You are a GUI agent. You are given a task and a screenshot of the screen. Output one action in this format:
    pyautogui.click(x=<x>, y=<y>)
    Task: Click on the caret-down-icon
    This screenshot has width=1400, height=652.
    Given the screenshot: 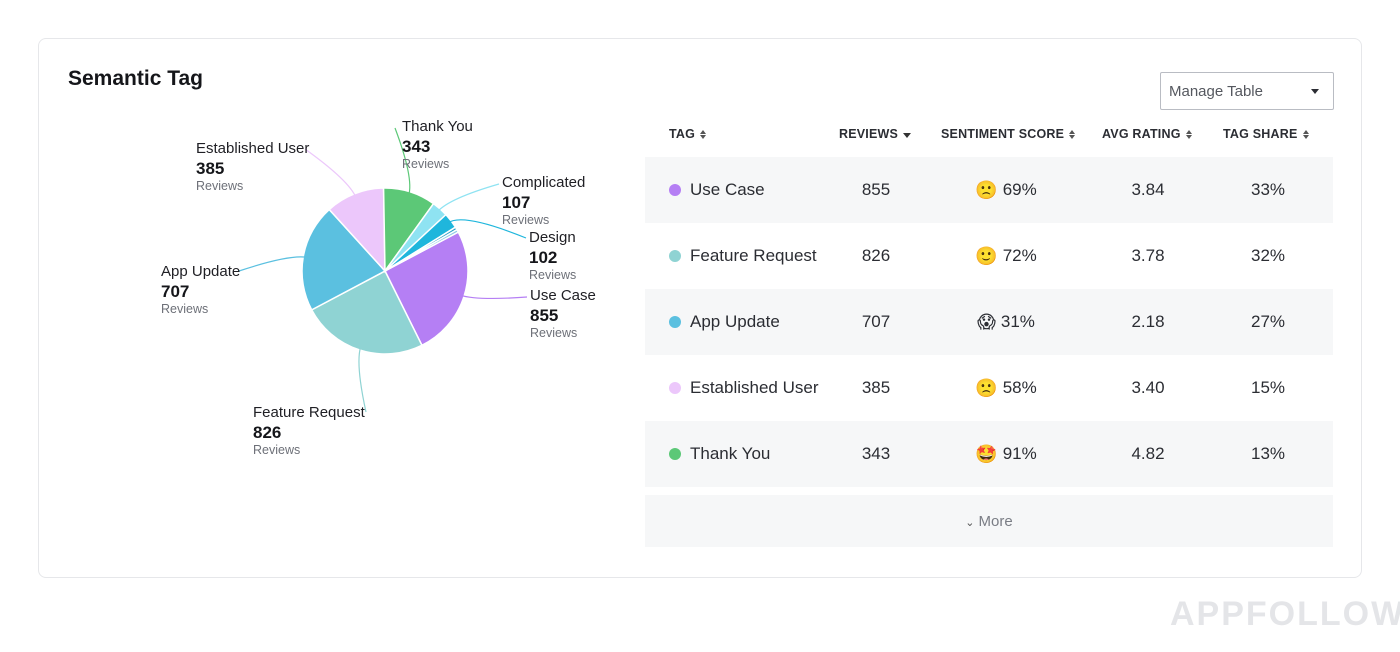 What is the action you would take?
    pyautogui.click(x=1315, y=91)
    